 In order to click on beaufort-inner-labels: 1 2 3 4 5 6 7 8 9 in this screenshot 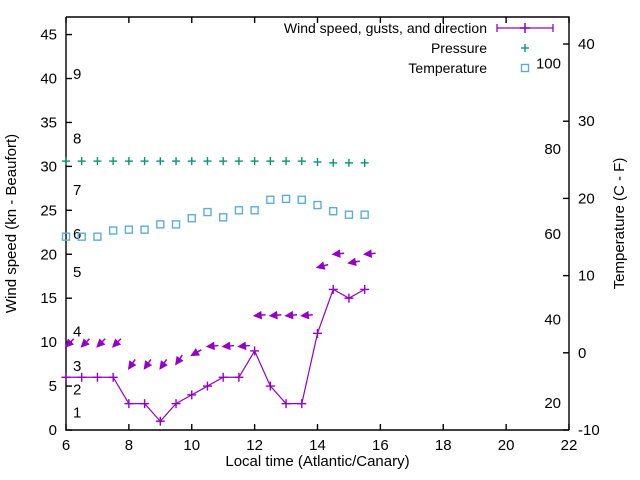, I will do `click(77, 243)`.